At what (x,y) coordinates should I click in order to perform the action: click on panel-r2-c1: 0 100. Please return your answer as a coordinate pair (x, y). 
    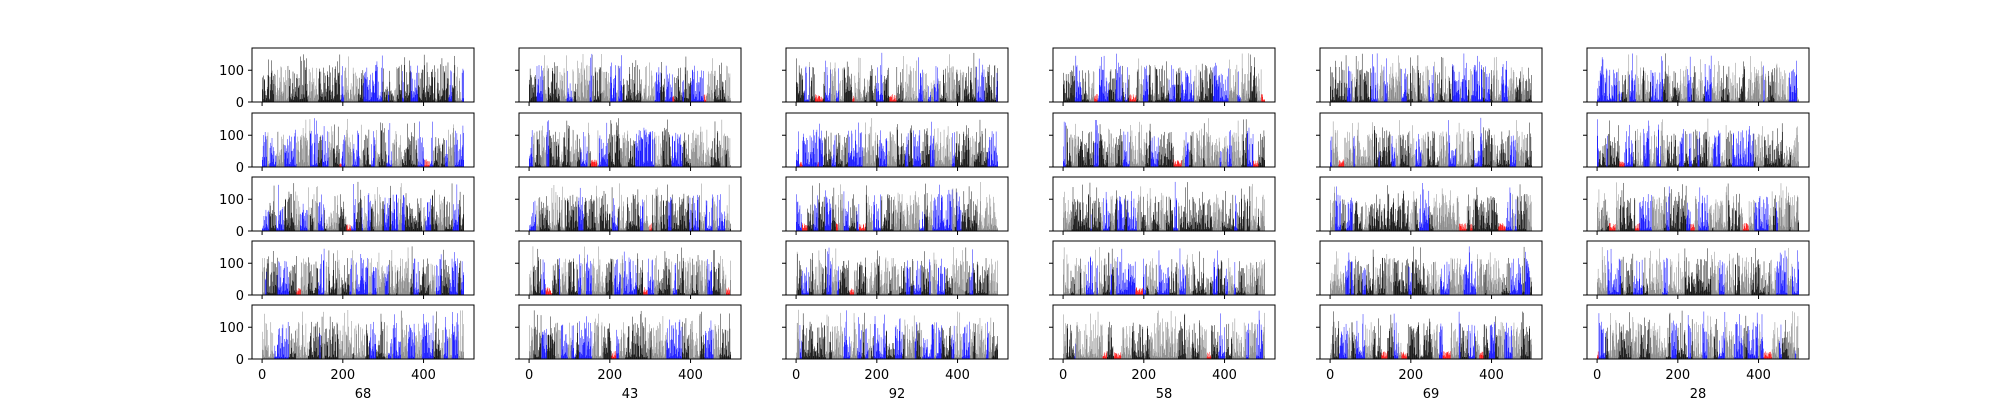
    Looking at the image, I should click on (347, 144).